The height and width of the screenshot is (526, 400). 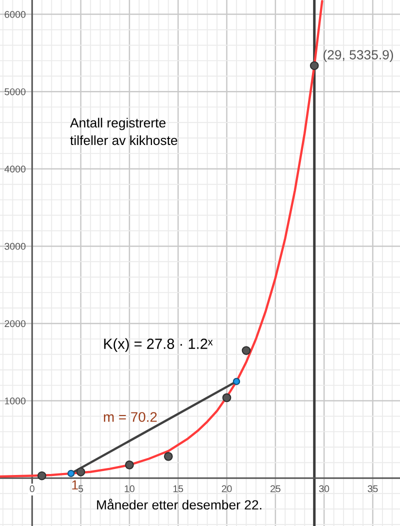 What do you see at coordinates (15, 401) in the screenshot?
I see `y-tick-label: 1000` at bounding box center [15, 401].